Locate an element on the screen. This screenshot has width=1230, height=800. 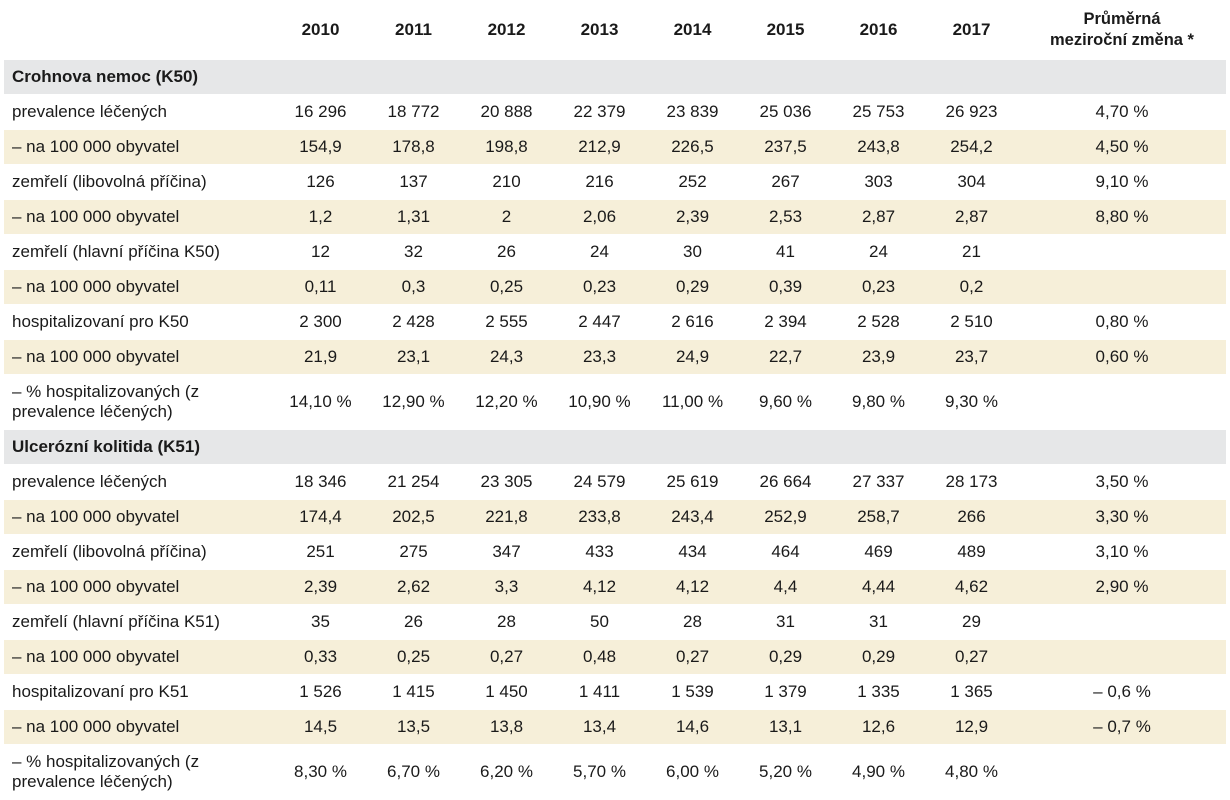
value-cell: 11,00 % is located at coordinates (692, 402).